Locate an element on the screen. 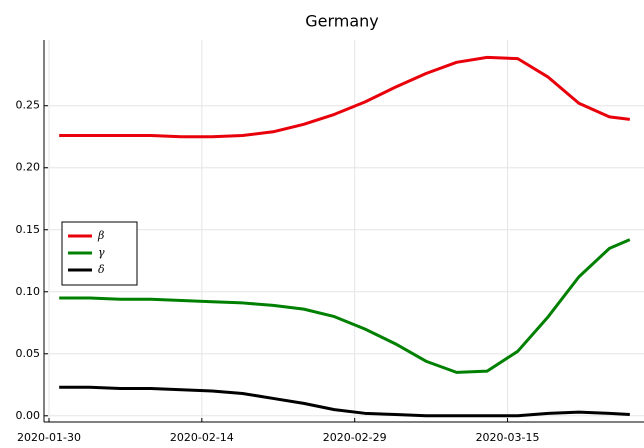  x-tick-label: 2020-03-15 is located at coordinates (508, 437).